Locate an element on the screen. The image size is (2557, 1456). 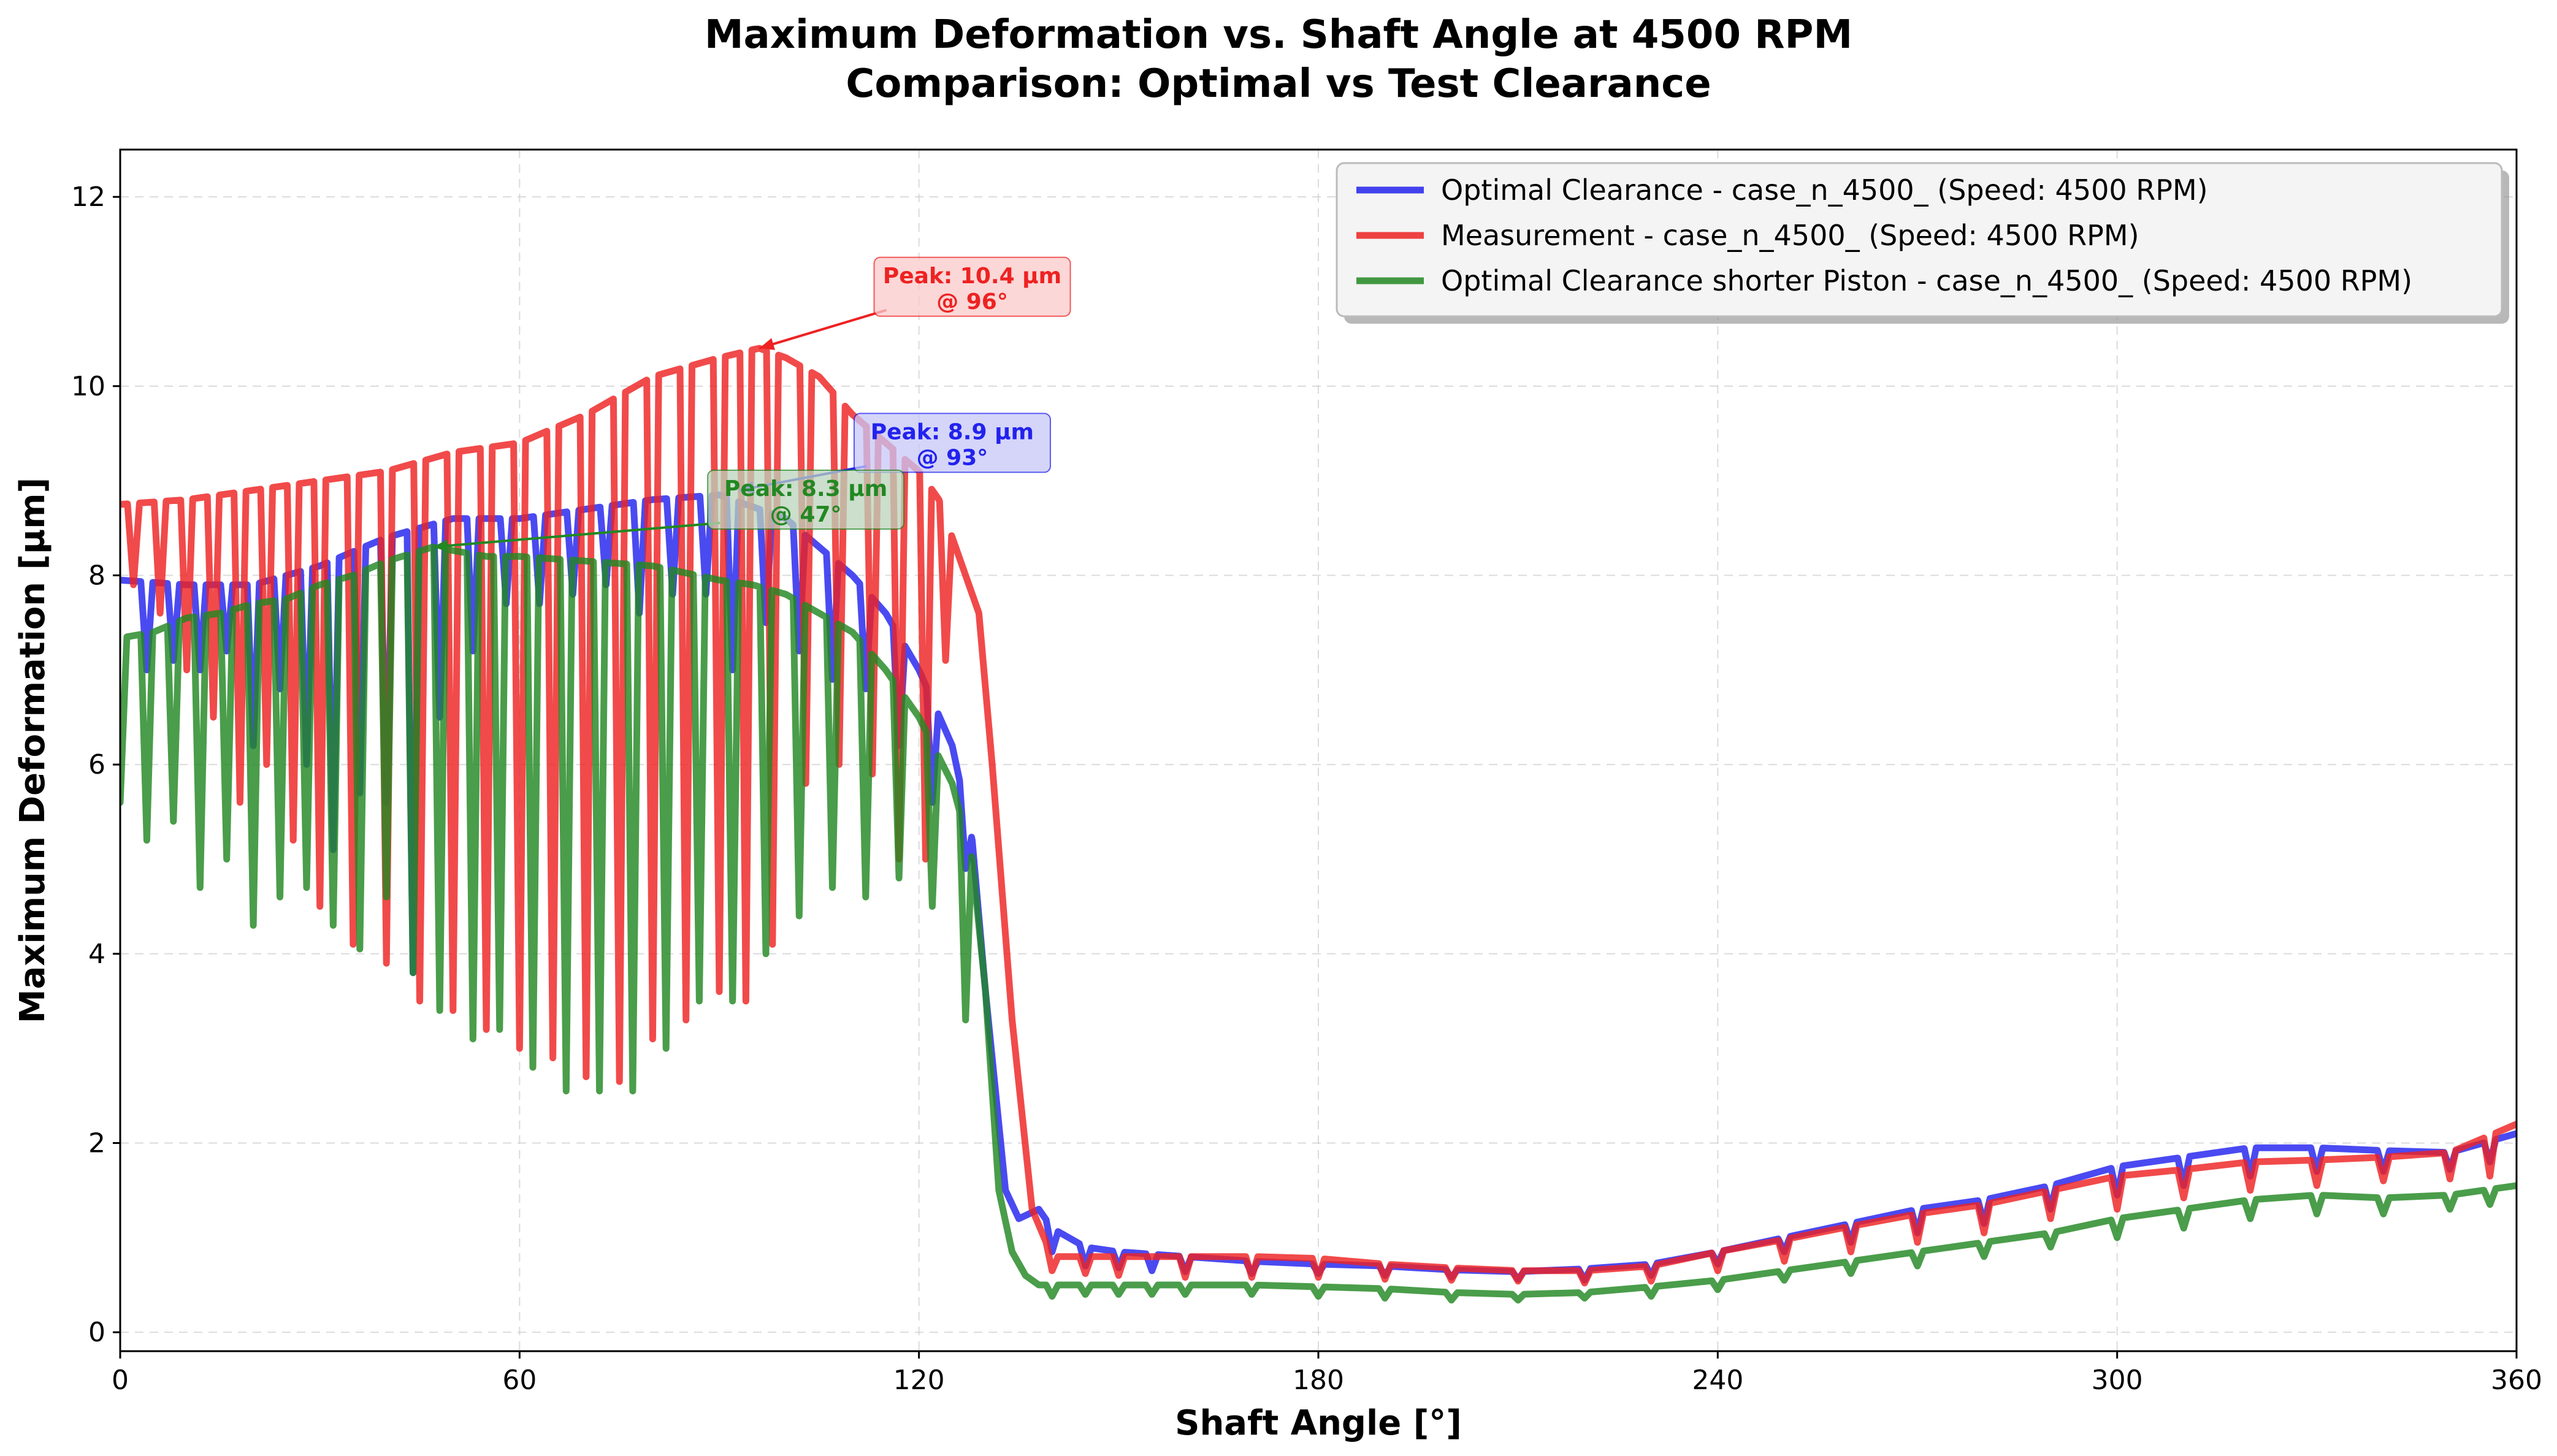
x-tick-label: 300 is located at coordinates (2117, 1380).